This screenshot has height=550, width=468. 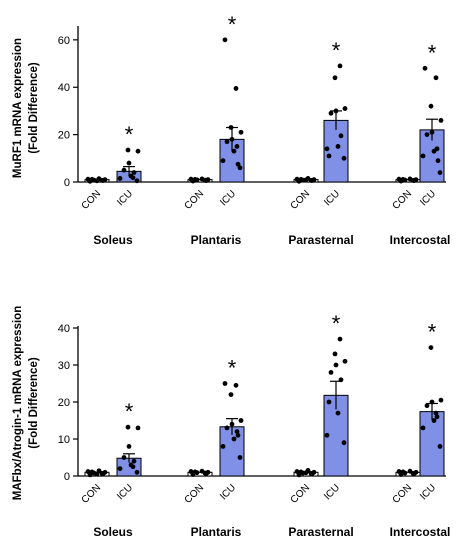 I want to click on y-axis-label-line1: MAFbx/Atrogin-1 mRNA expression, so click(x=18, y=403).